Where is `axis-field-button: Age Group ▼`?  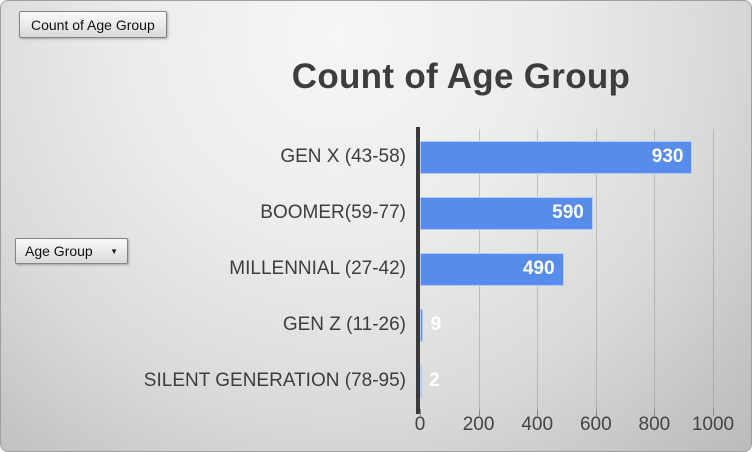
axis-field-button: Age Group ▼ is located at coordinates (71, 251).